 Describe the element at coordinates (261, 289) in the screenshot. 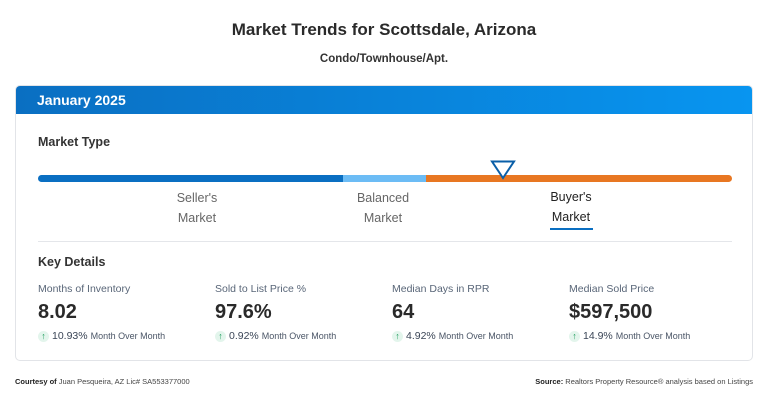

I see `metric-label: Sold to List Price %` at that location.